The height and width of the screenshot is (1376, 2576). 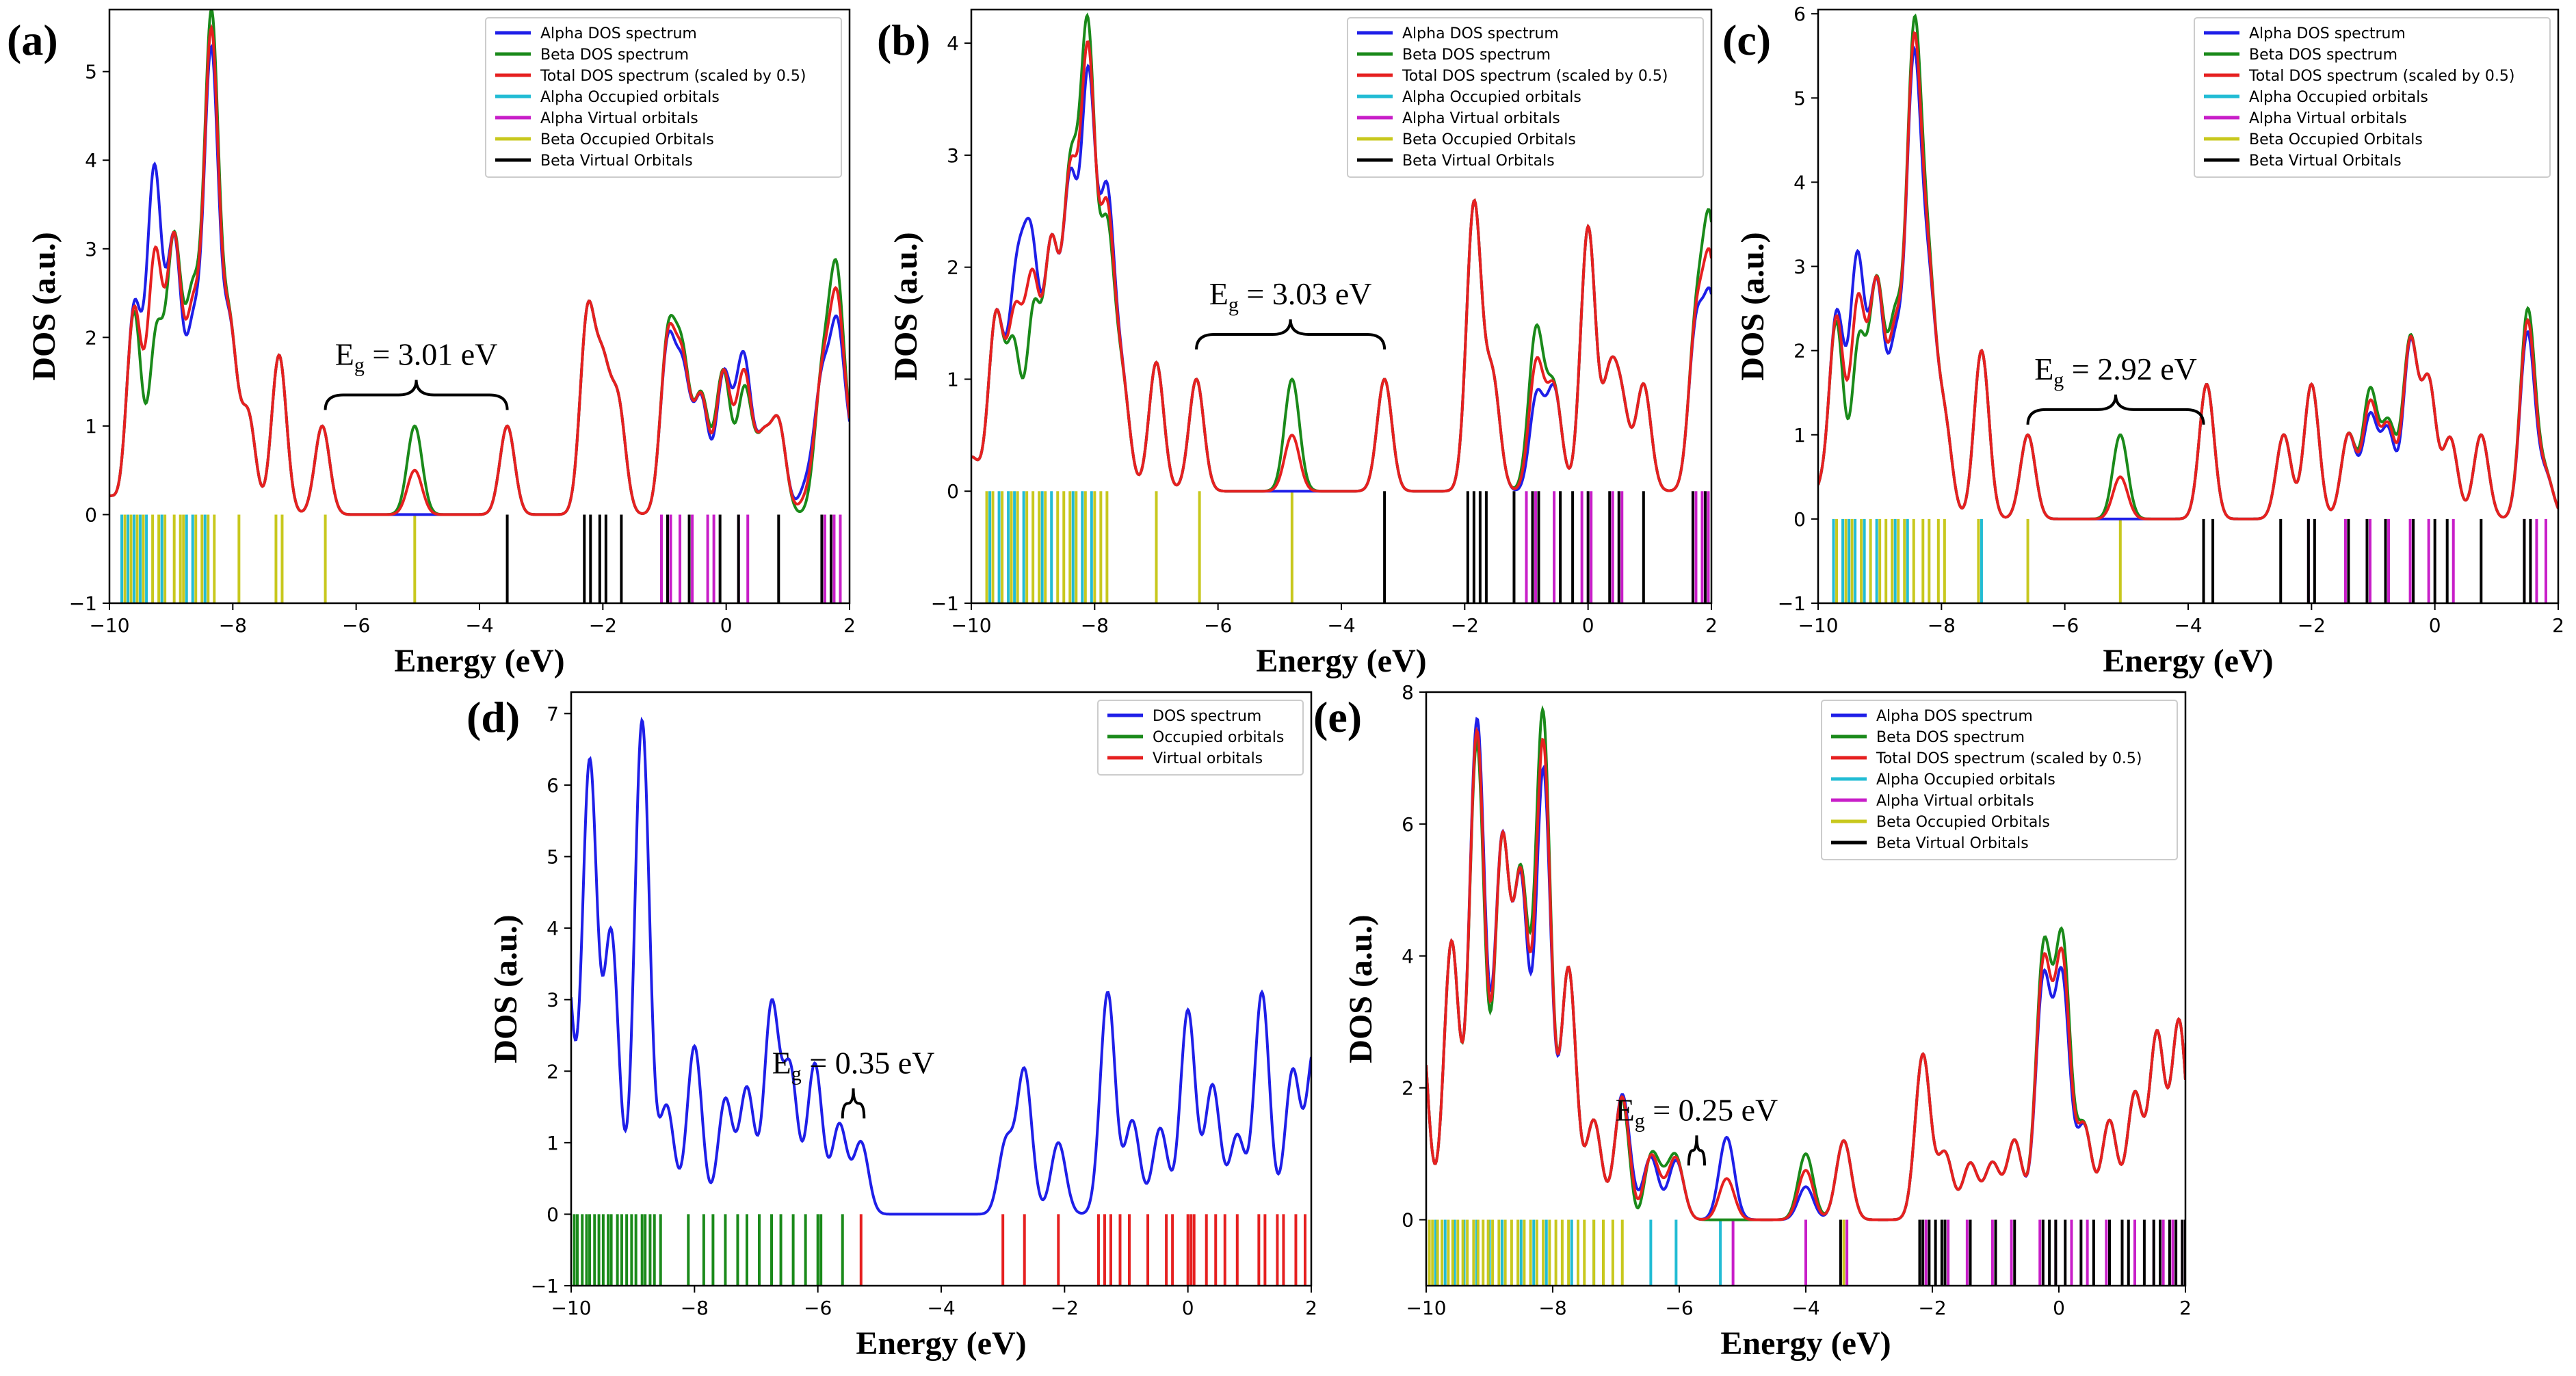 I want to click on legend-entry: Total DOS spectrum (scaled by 0.5), so click(x=2381, y=76).